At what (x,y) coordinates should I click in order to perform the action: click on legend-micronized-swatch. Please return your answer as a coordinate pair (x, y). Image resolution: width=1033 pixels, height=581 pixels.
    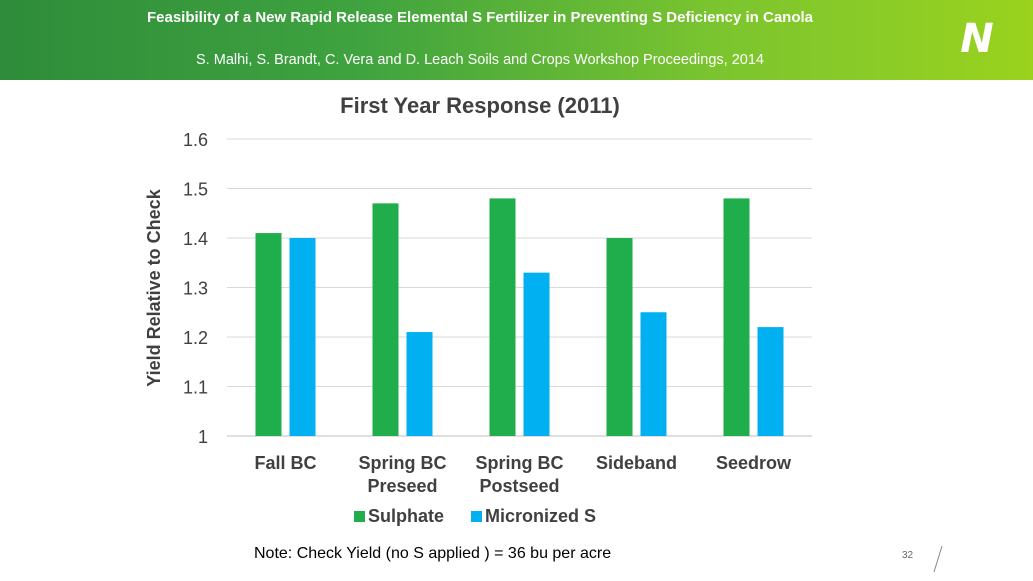
    Looking at the image, I should click on (476, 516).